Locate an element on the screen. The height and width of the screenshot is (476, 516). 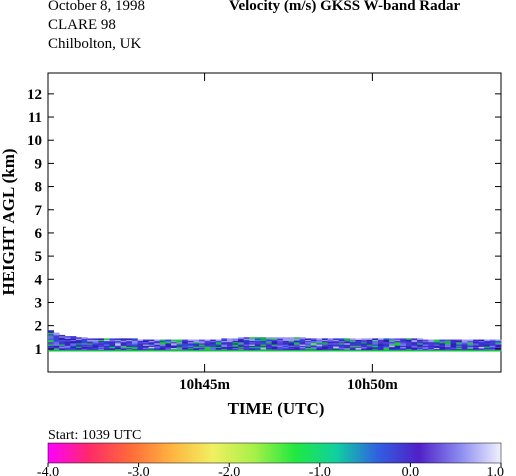
y-tick-label: 9 is located at coordinates (39, 164).